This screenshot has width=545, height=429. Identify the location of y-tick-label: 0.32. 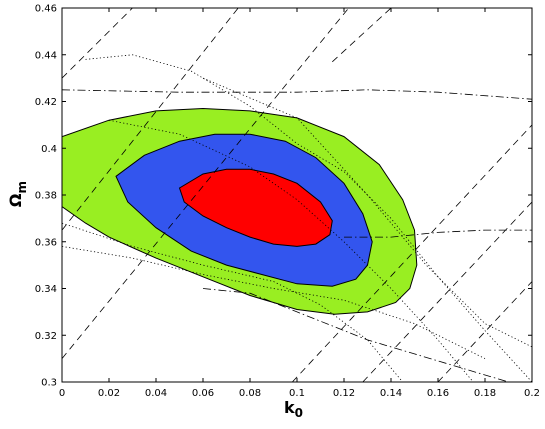
(46, 336).